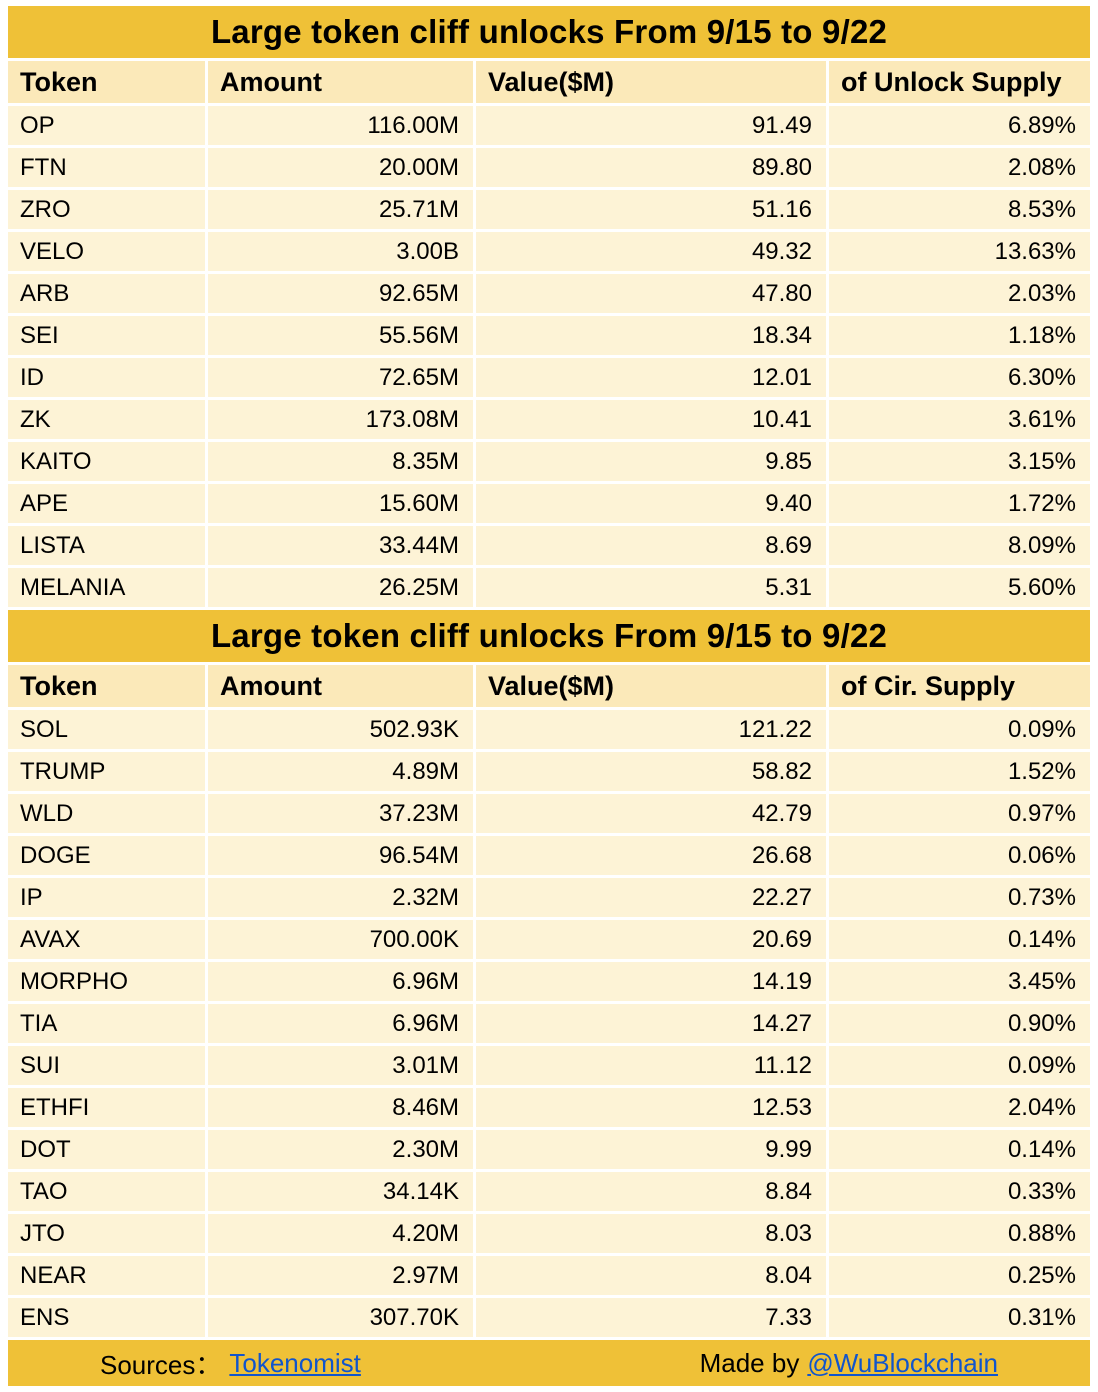  Describe the element at coordinates (959, 686) in the screenshot. I see `column-header-supply: of Cir. Supply` at that location.